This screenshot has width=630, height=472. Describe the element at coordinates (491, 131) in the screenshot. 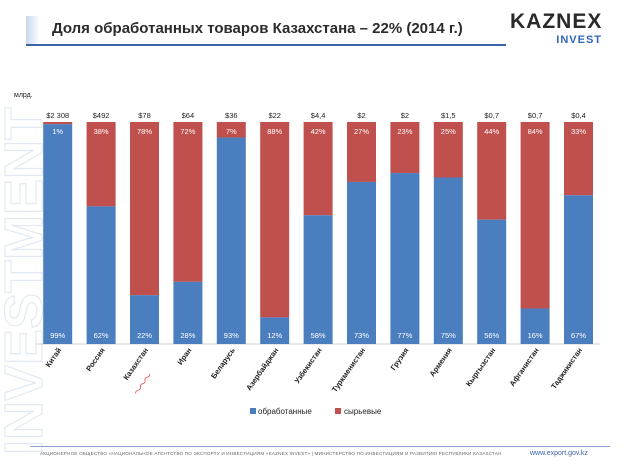

I see `raw-percent-label: 44%` at that location.